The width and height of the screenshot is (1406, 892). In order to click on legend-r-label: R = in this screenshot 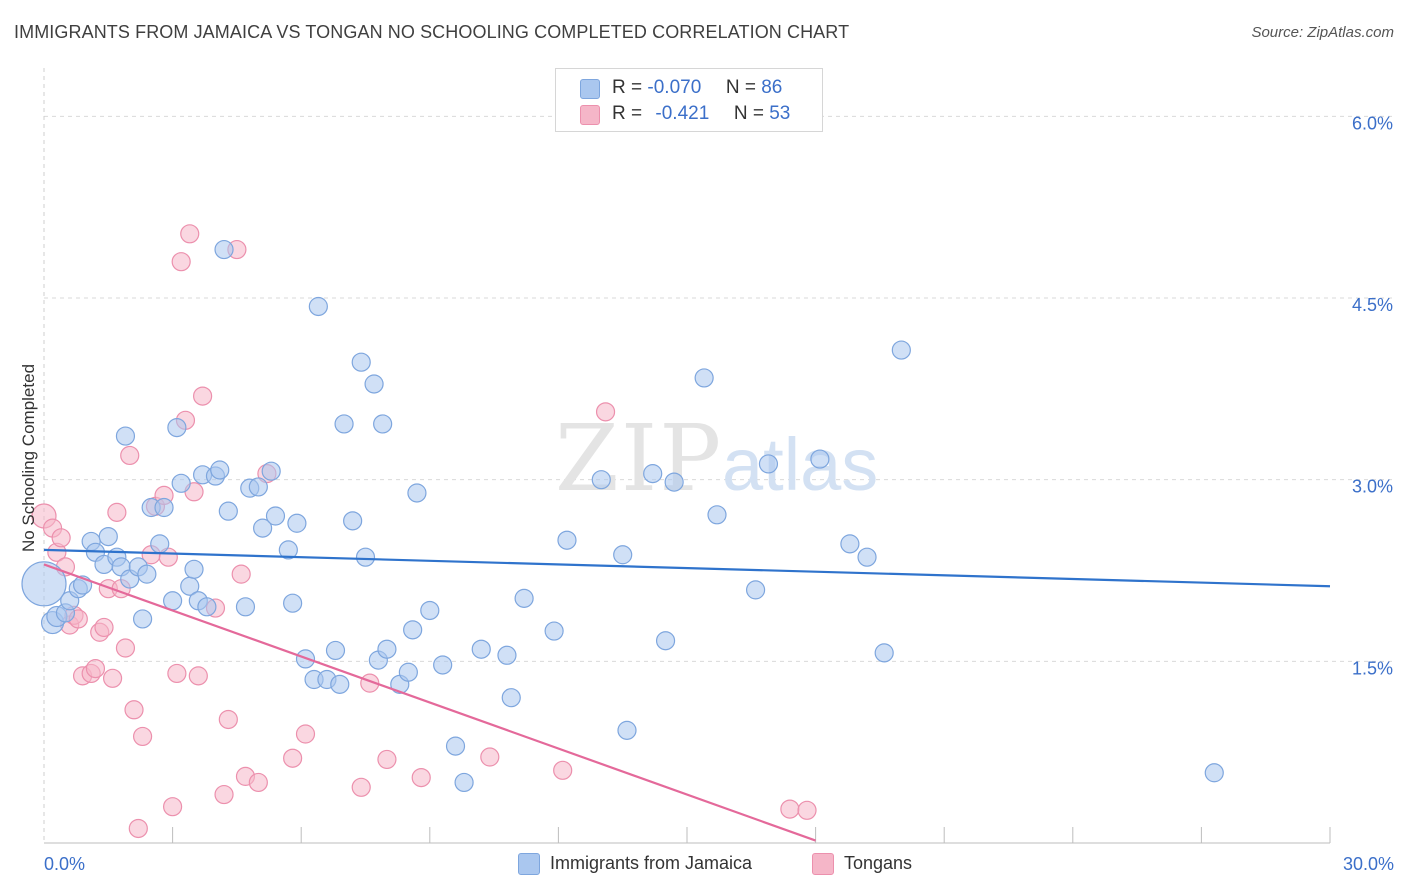, I will do `click(627, 87)`.